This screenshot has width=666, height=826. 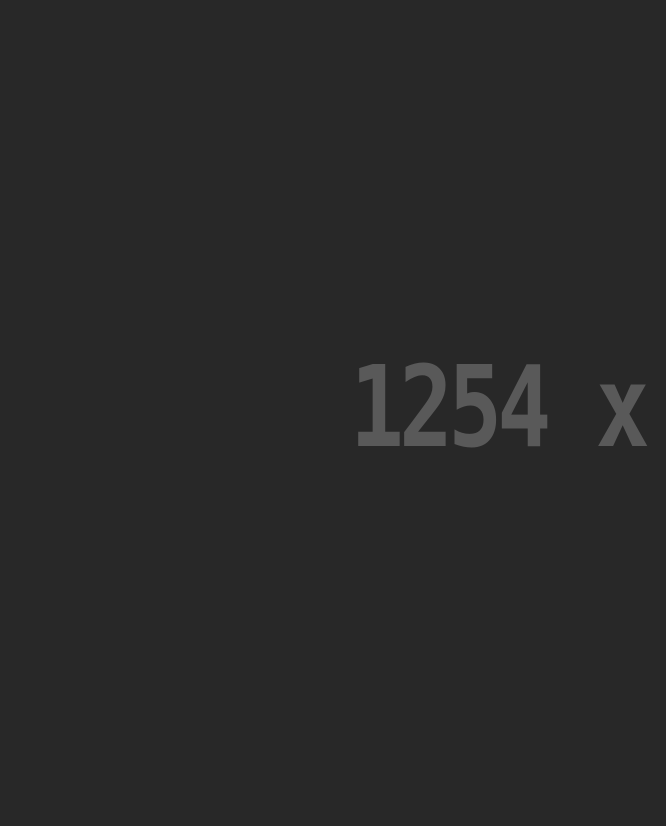 I want to click on dimension-label: 1254 x, so click(x=500, y=408).